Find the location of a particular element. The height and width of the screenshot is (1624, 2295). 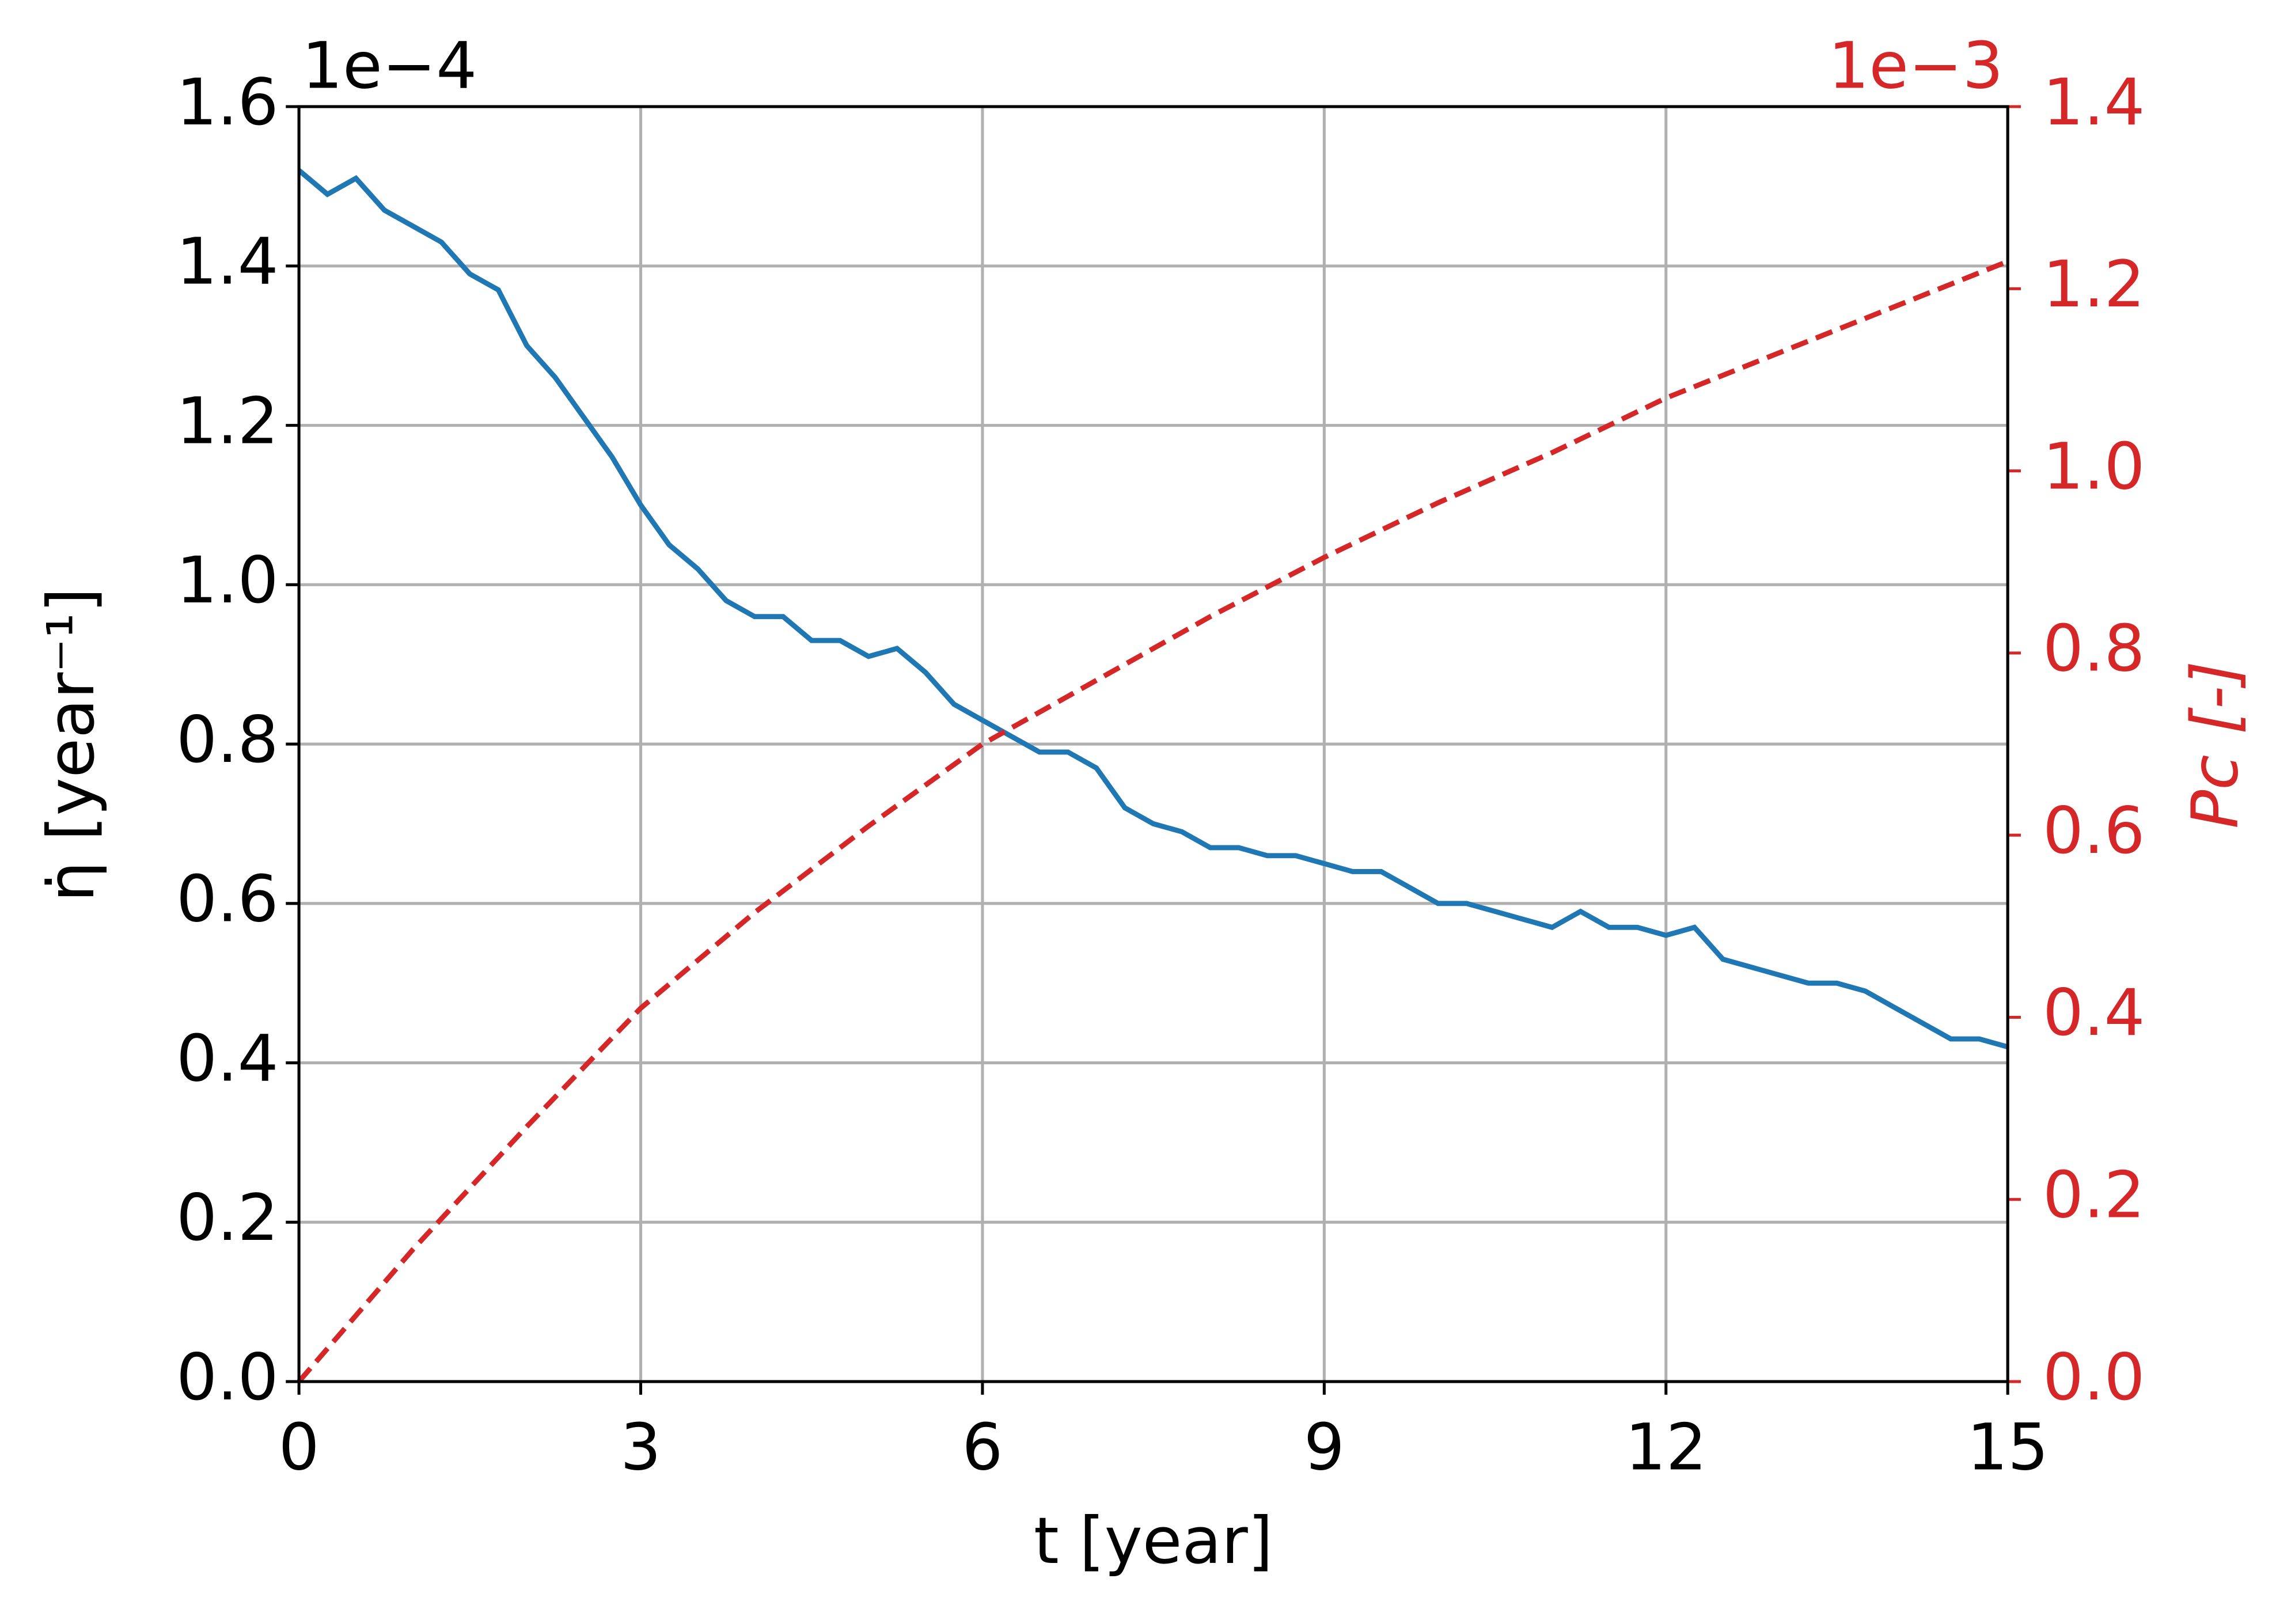

y-offset-label: 1e−4 is located at coordinates (389, 65).